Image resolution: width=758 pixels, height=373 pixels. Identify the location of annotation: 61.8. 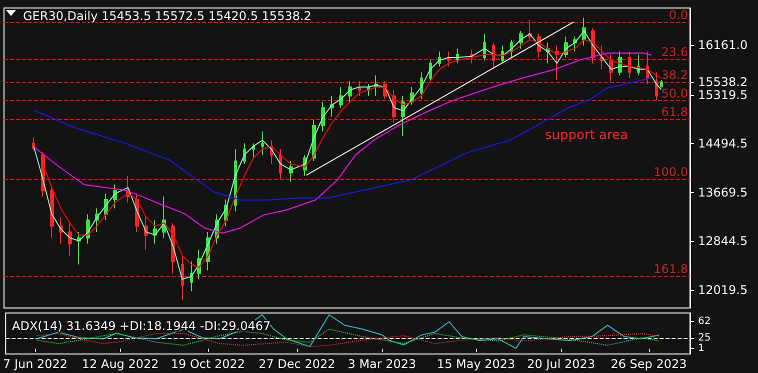
(674, 111).